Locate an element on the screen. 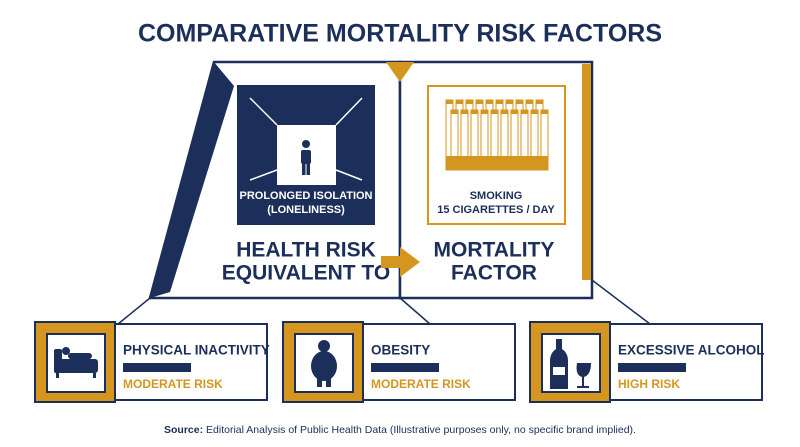  caption: EQUIVALENT TO is located at coordinates (306, 273).